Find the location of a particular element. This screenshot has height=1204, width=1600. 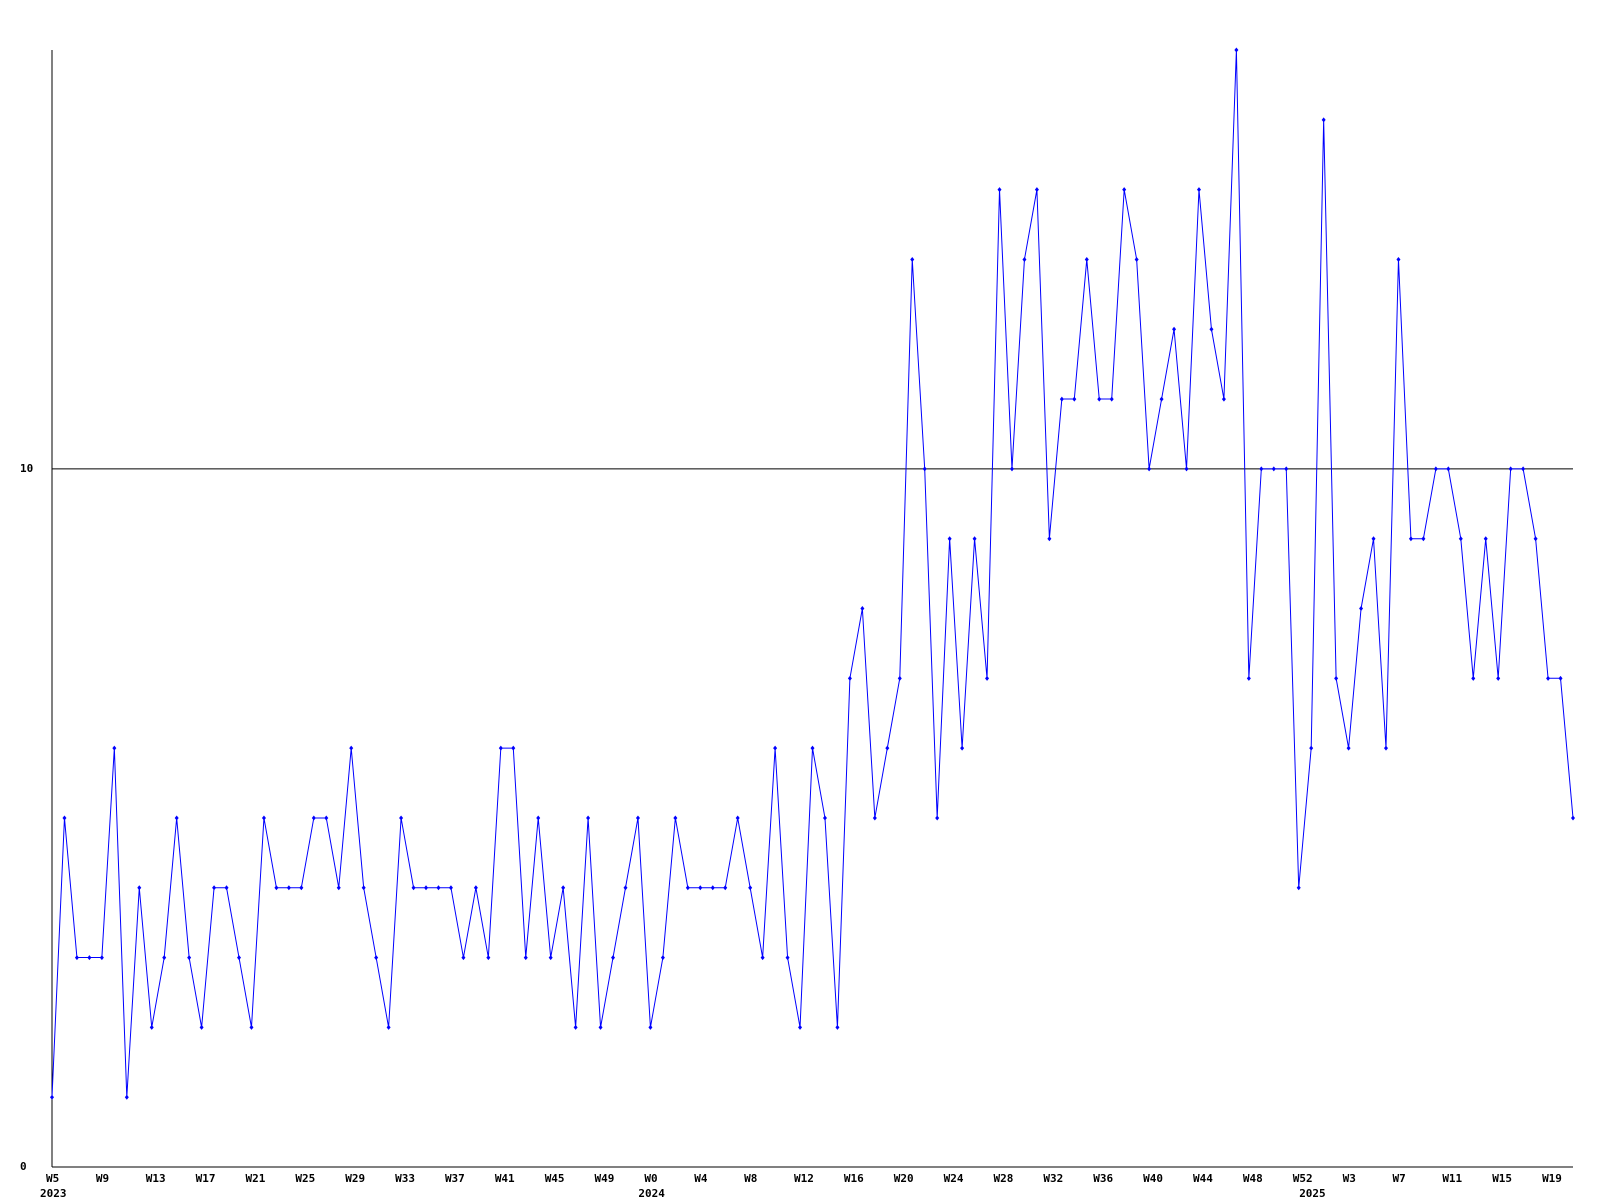

x-tick-label: W16 is located at coordinates (854, 1178).